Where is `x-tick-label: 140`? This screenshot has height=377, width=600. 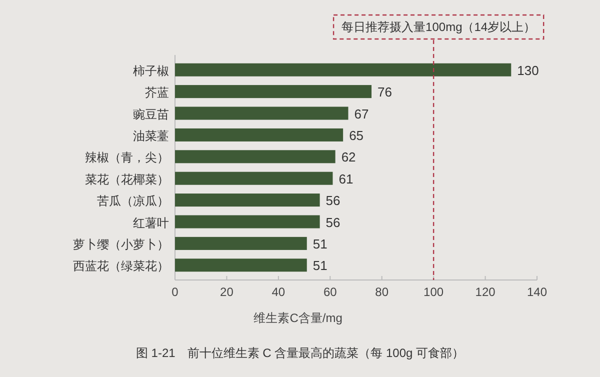
x-tick-label: 140 is located at coordinates (537, 292).